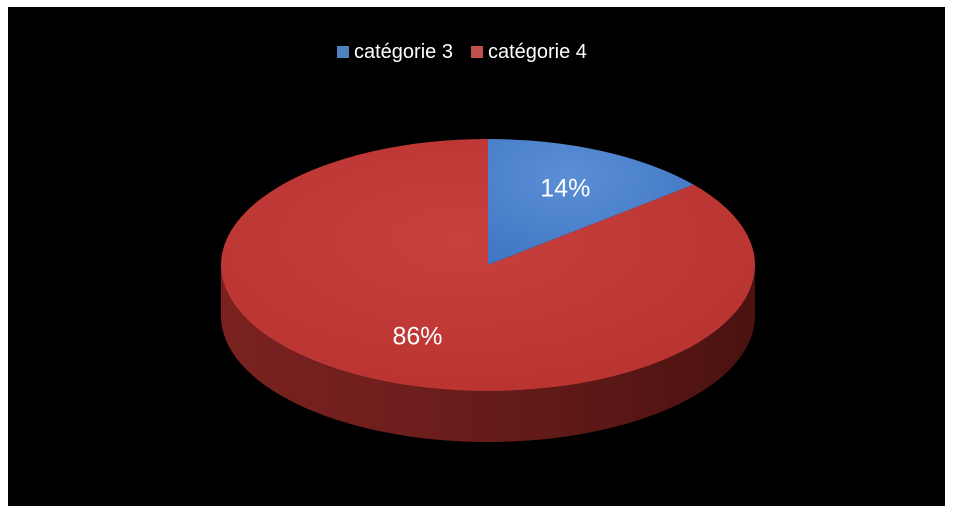 The width and height of the screenshot is (955, 515). I want to click on legend: catégorie 3 catégorie 4, so click(462, 52).